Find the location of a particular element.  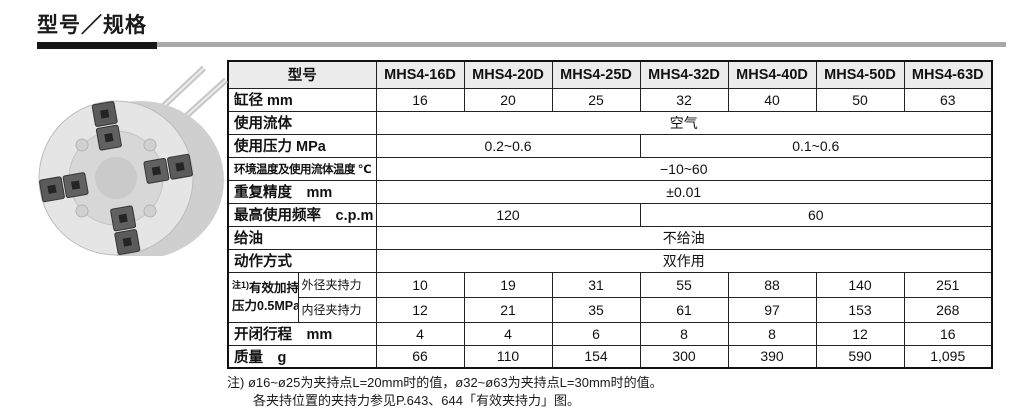

note-line-2: 各夹持位置的夹持力参见P.643、644「有效夹持力」图。 is located at coordinates (416, 400).